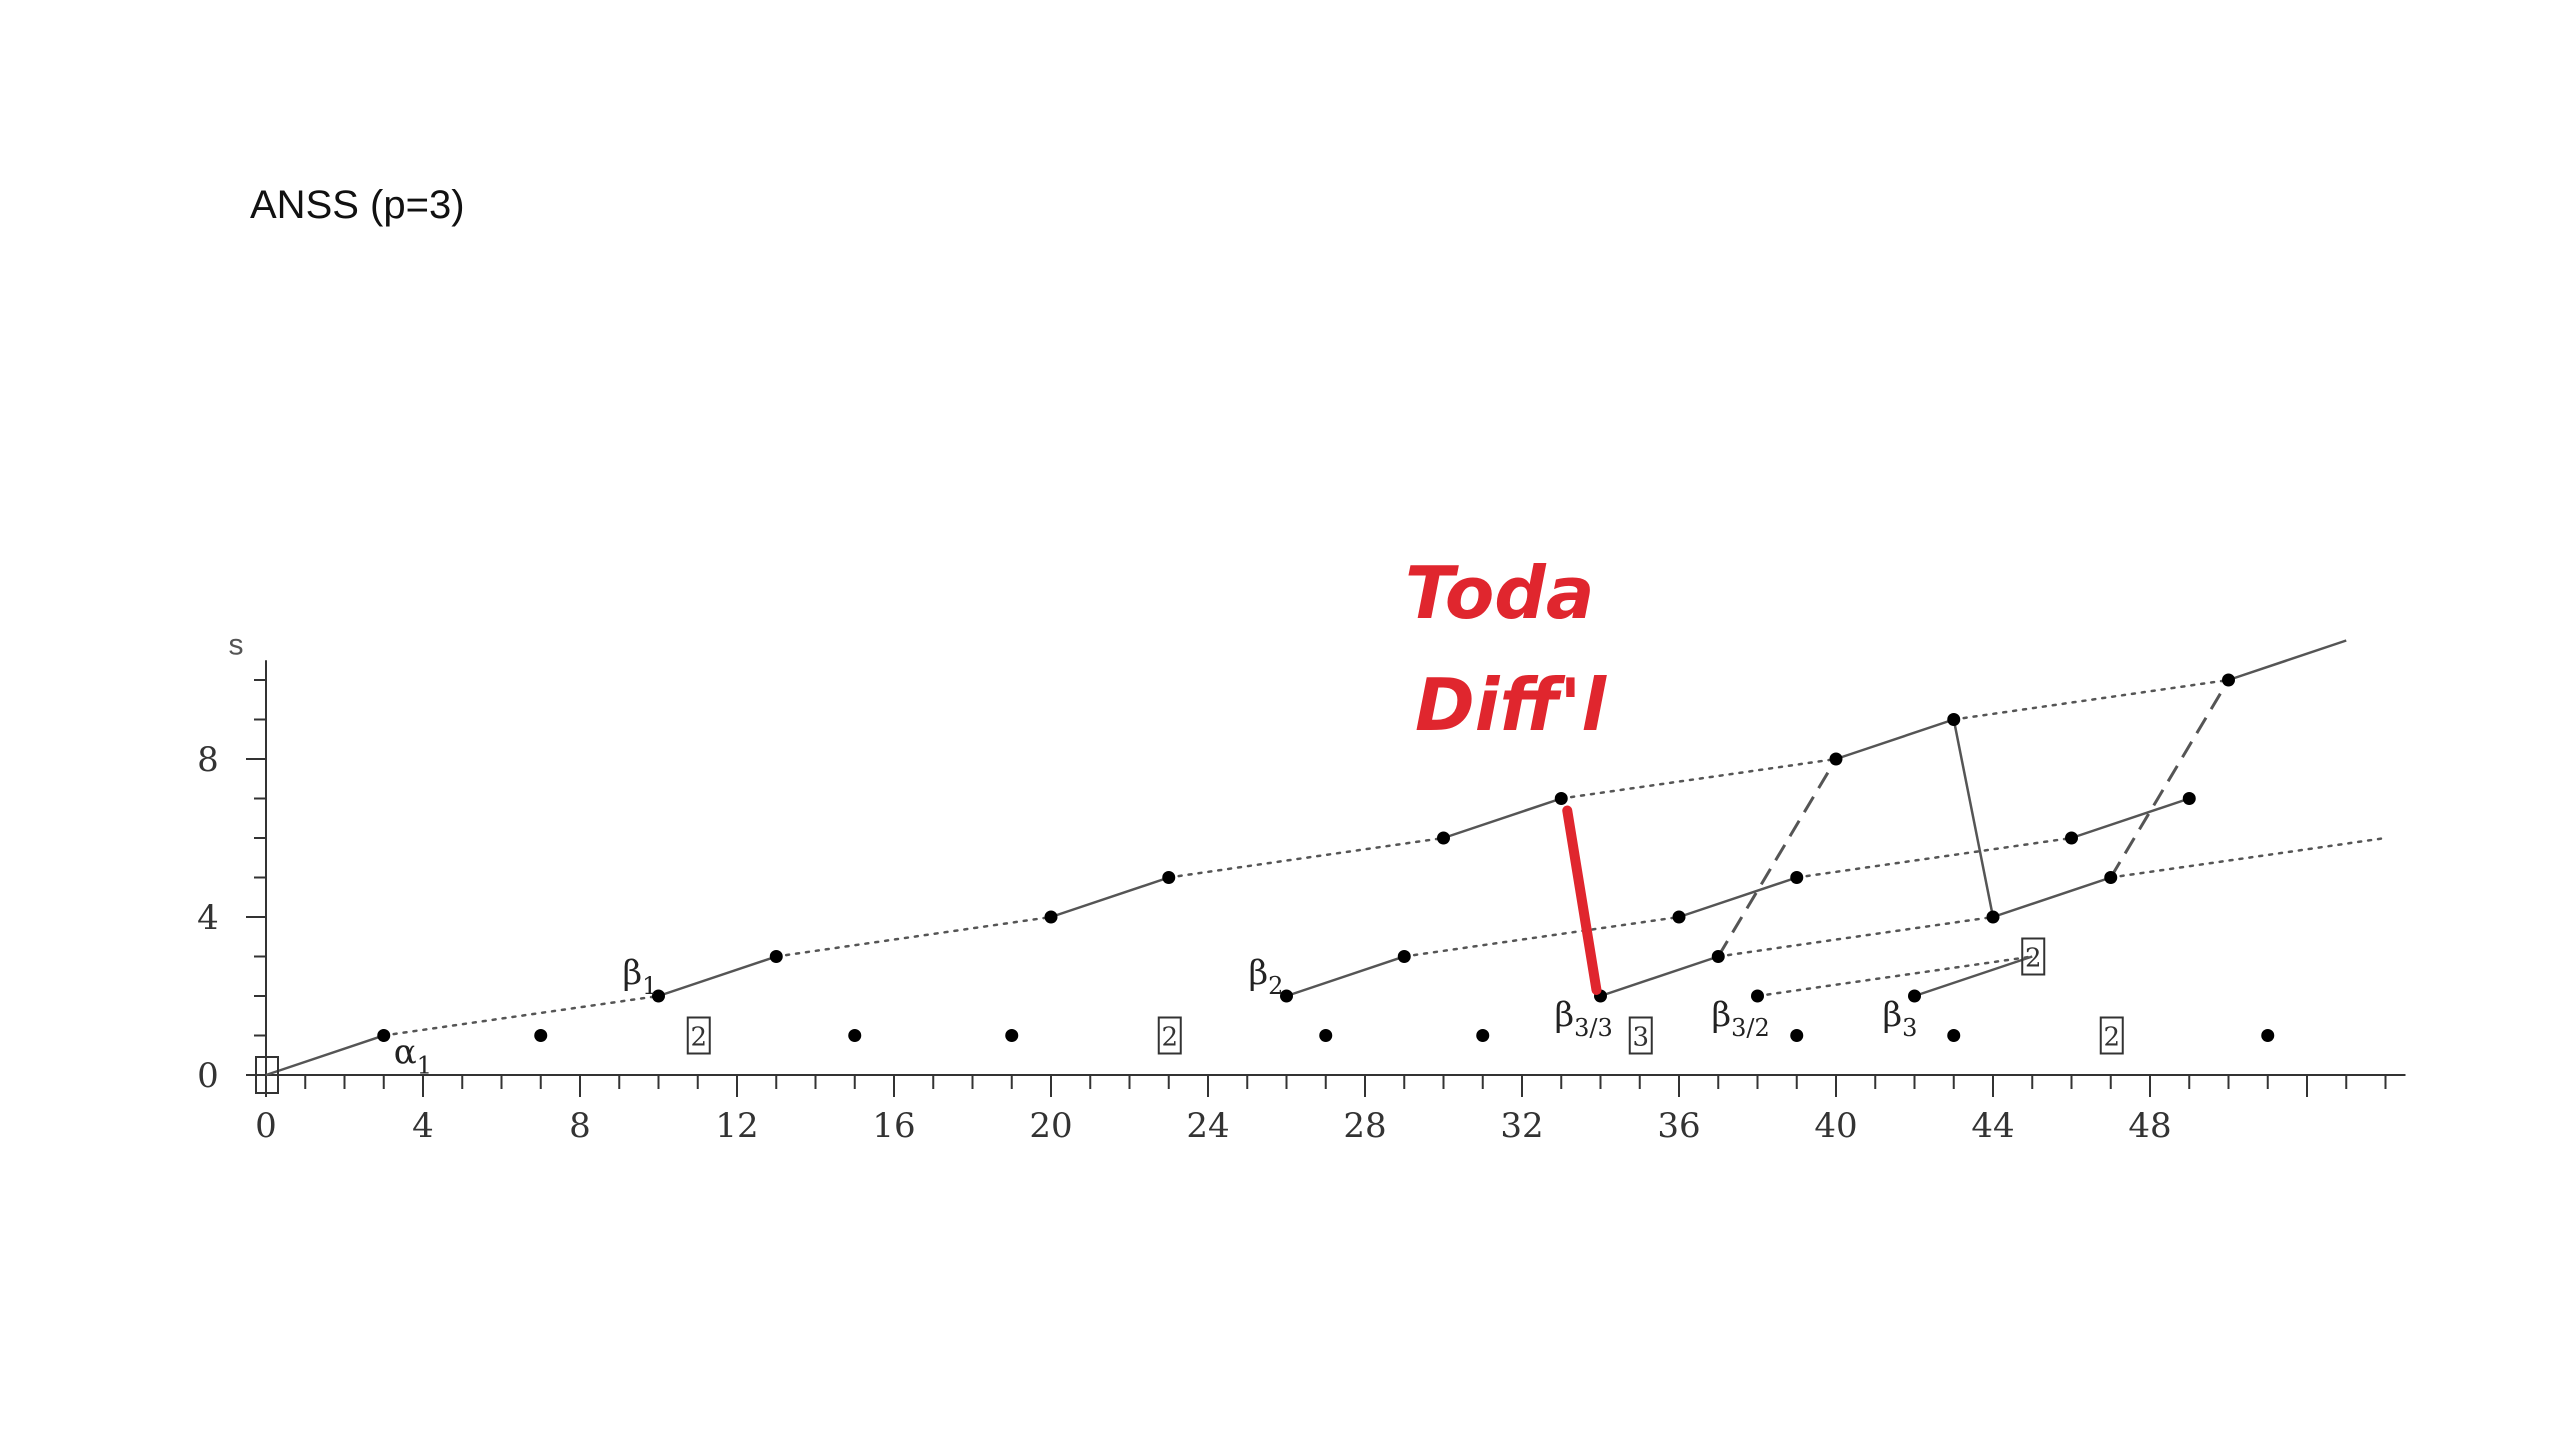 The width and height of the screenshot is (2560, 1440). What do you see at coordinates (1189, 1015) in the screenshot?
I see `boxed-labels: 2 2 3 2 2` at bounding box center [1189, 1015].